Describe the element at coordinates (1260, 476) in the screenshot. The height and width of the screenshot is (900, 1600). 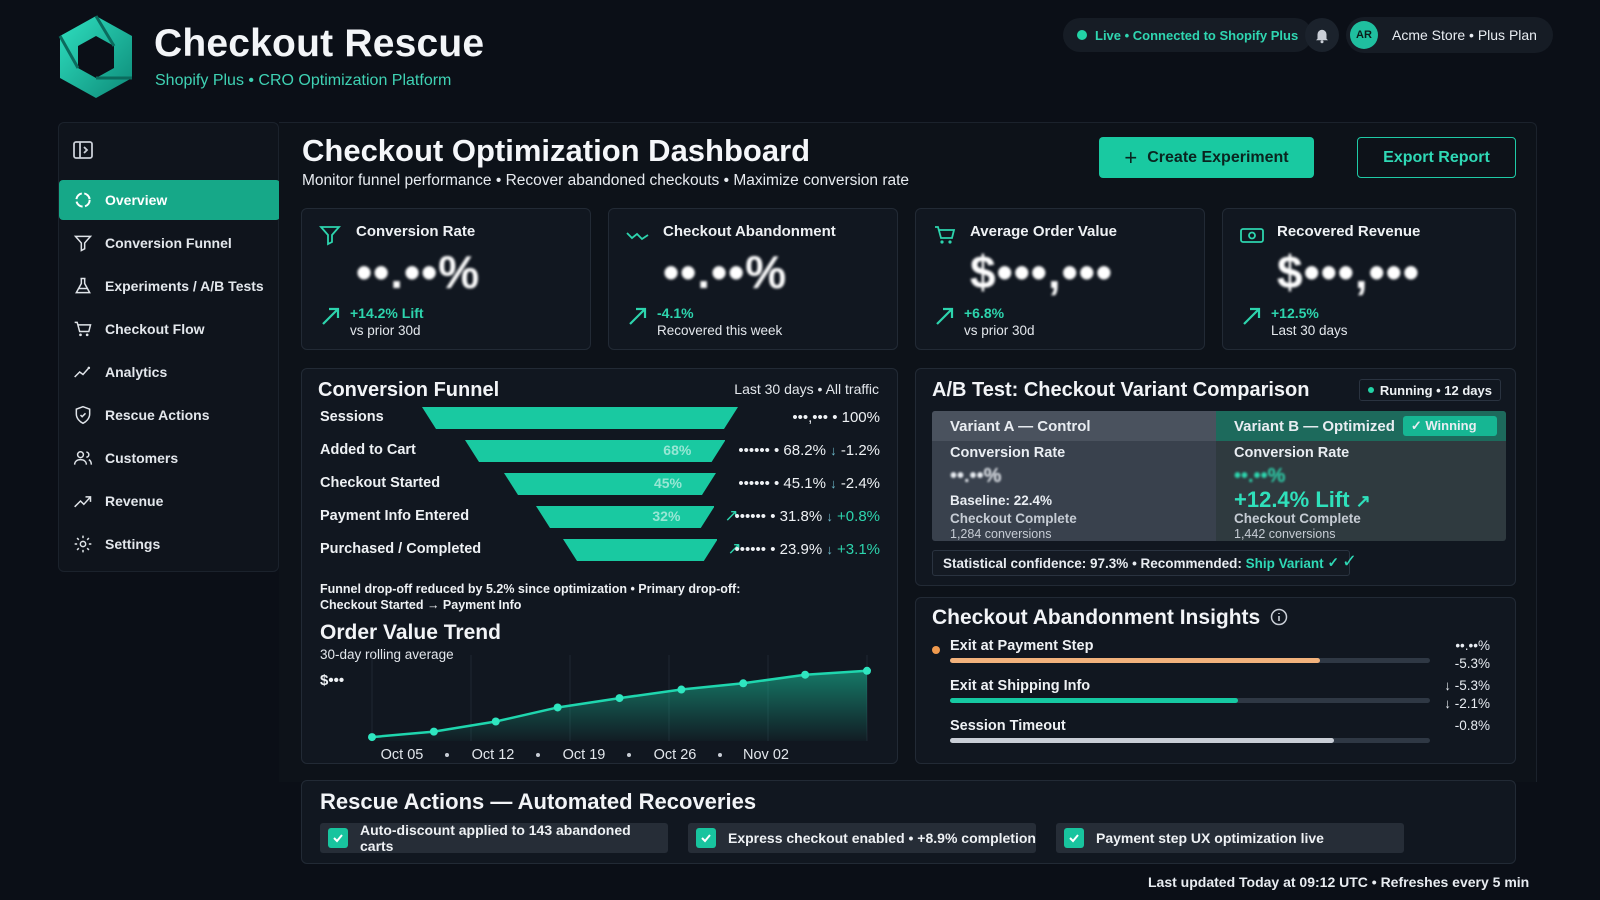
I see `variant-b-value: ••.••%` at that location.